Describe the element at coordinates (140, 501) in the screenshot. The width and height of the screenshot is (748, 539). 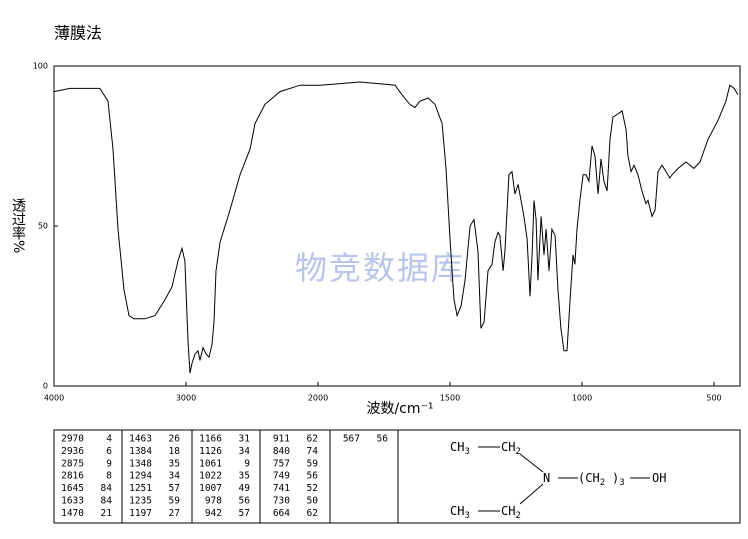
I see `peak-wavenumber: 1235` at that location.